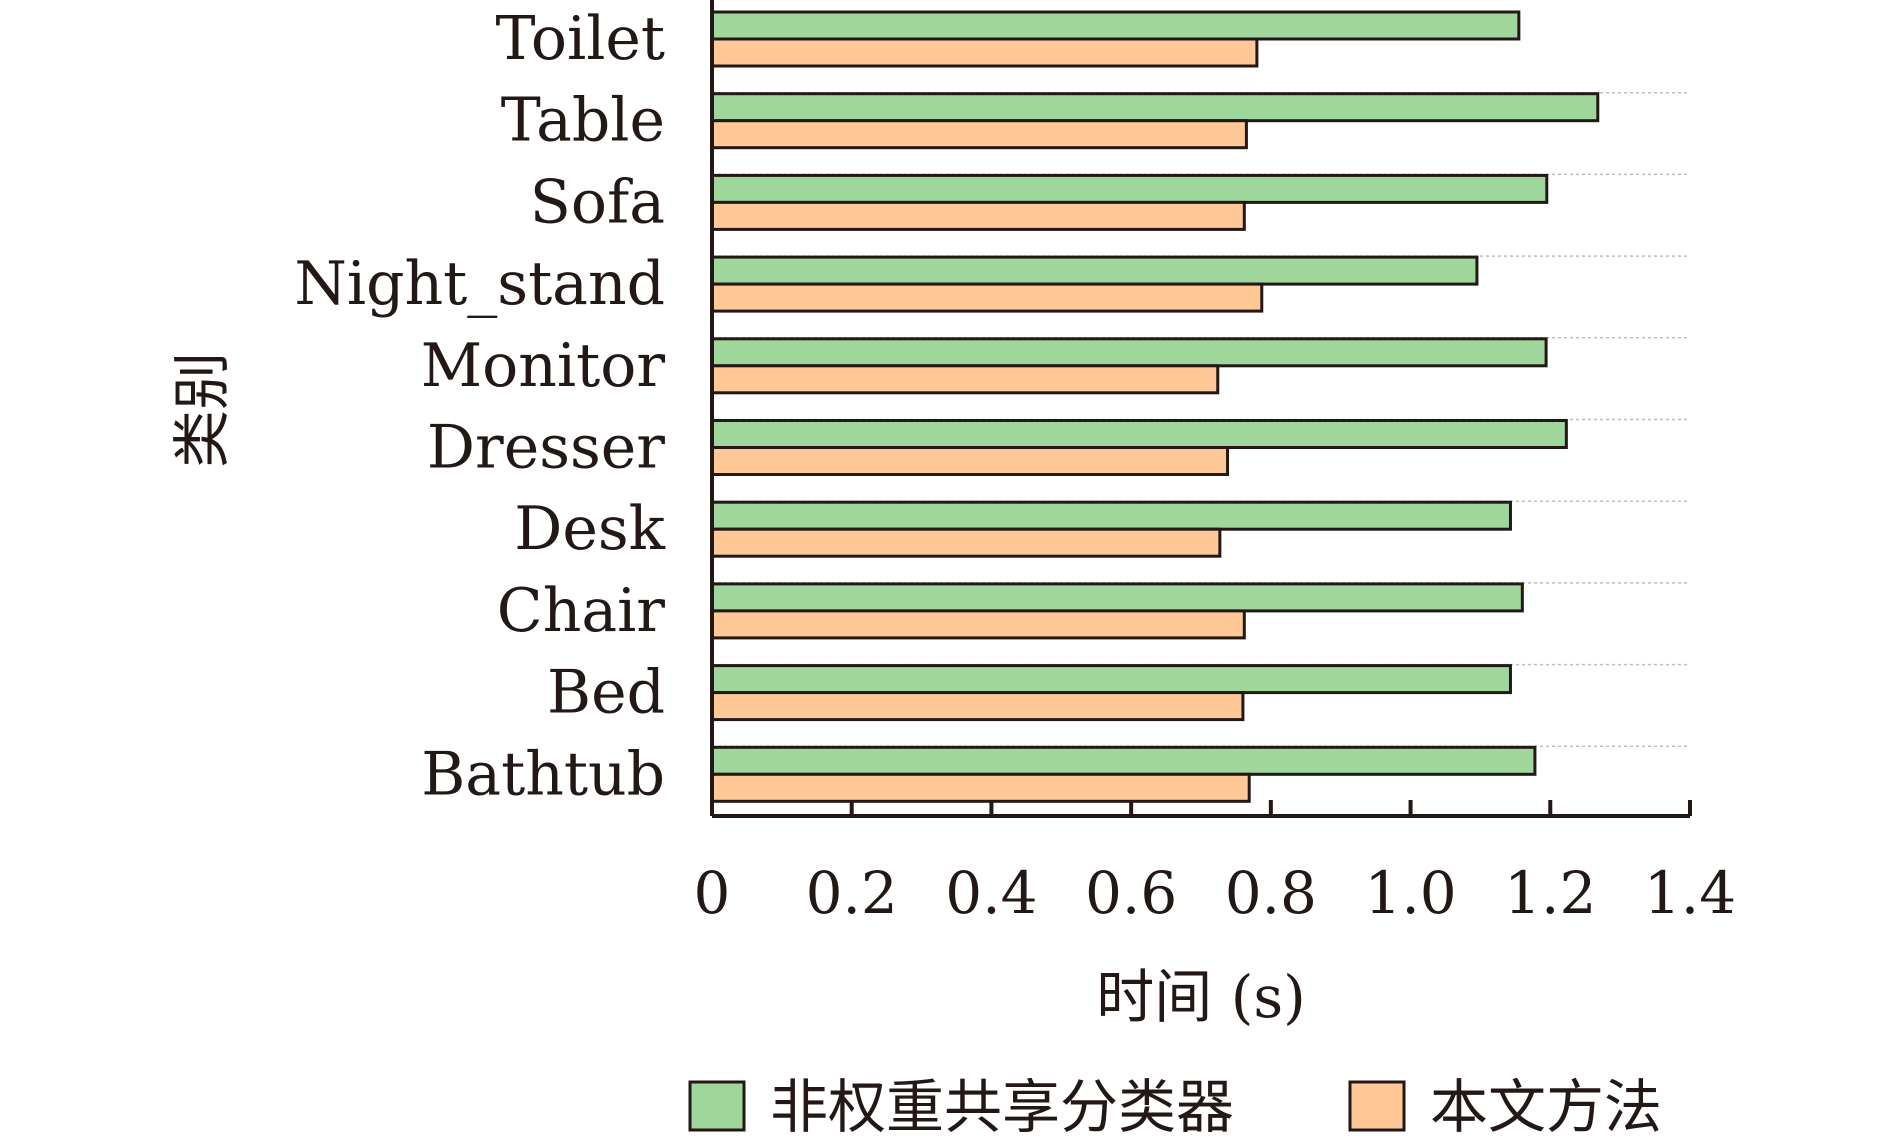 The image size is (1890, 1139). I want to click on category-label: Monitor, so click(543, 366).